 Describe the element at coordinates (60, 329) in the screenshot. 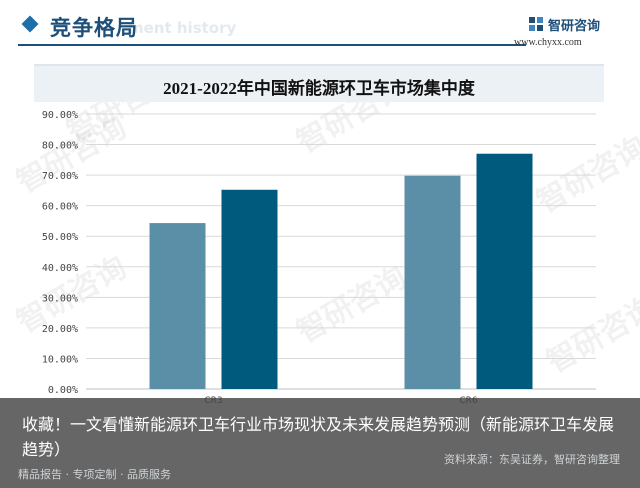

I see `y-tick-label: 20.00%` at that location.